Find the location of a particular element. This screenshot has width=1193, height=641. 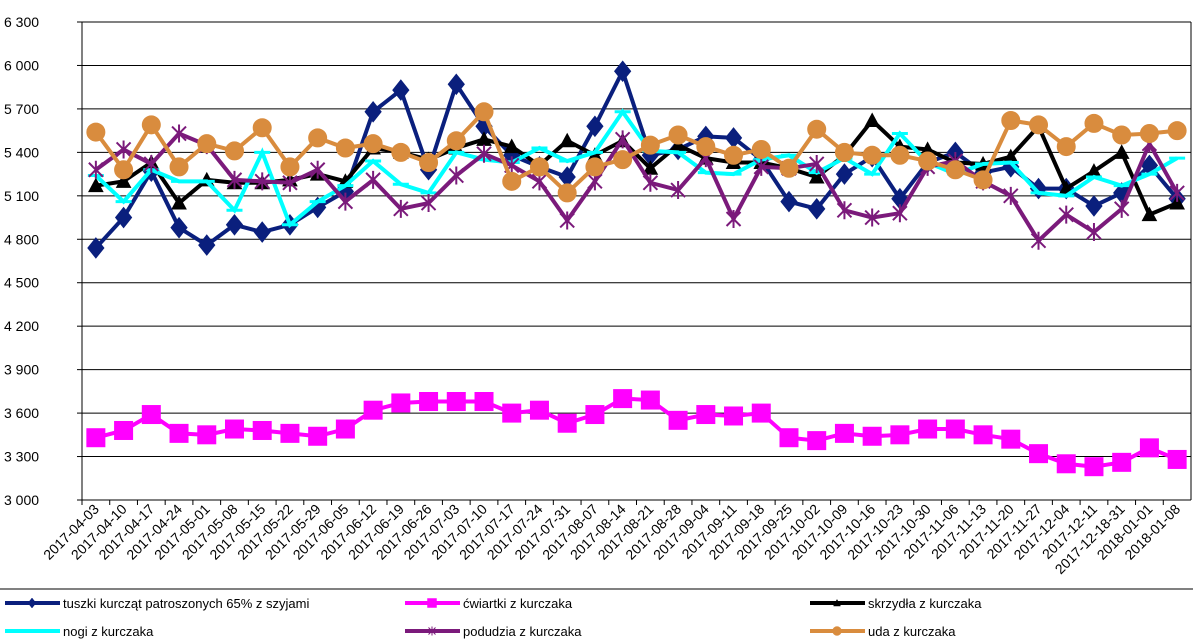

y-tick-label: 5 400 is located at coordinates (21, 152).